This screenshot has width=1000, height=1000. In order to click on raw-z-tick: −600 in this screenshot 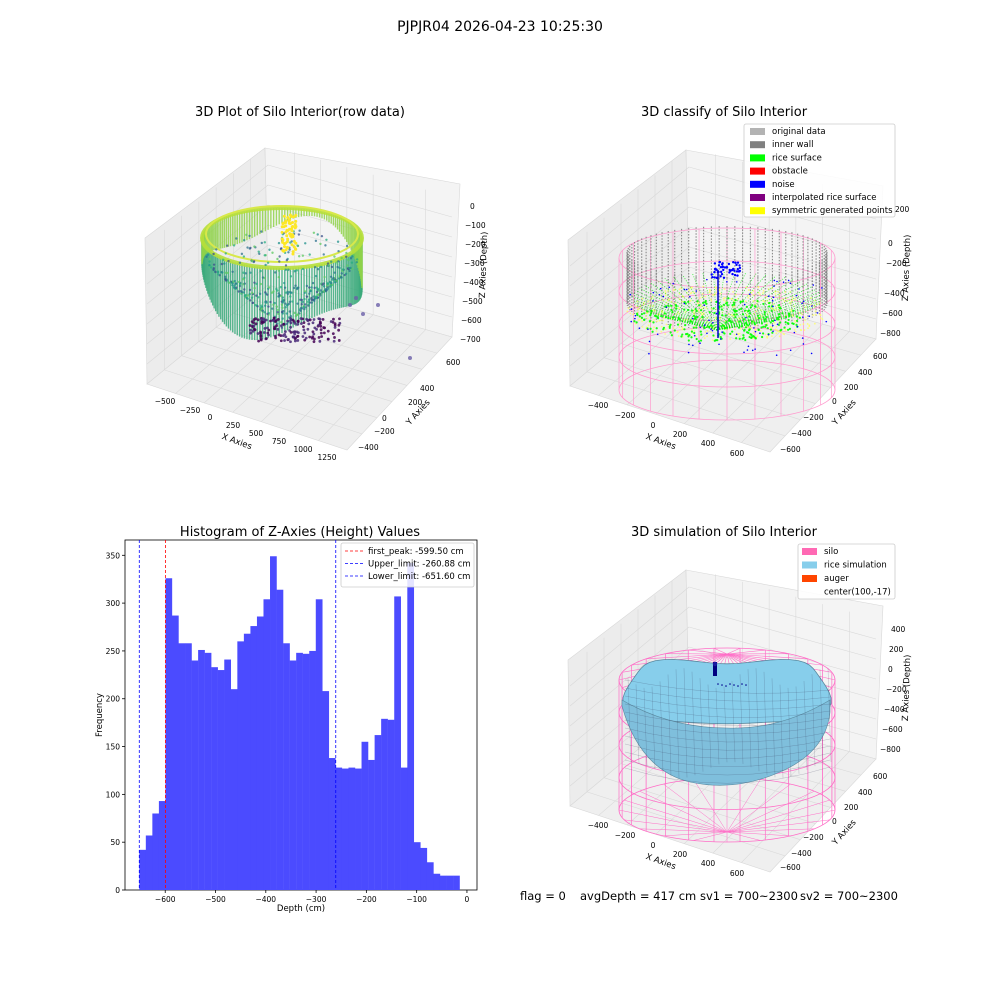, I will do `click(471, 320)`.